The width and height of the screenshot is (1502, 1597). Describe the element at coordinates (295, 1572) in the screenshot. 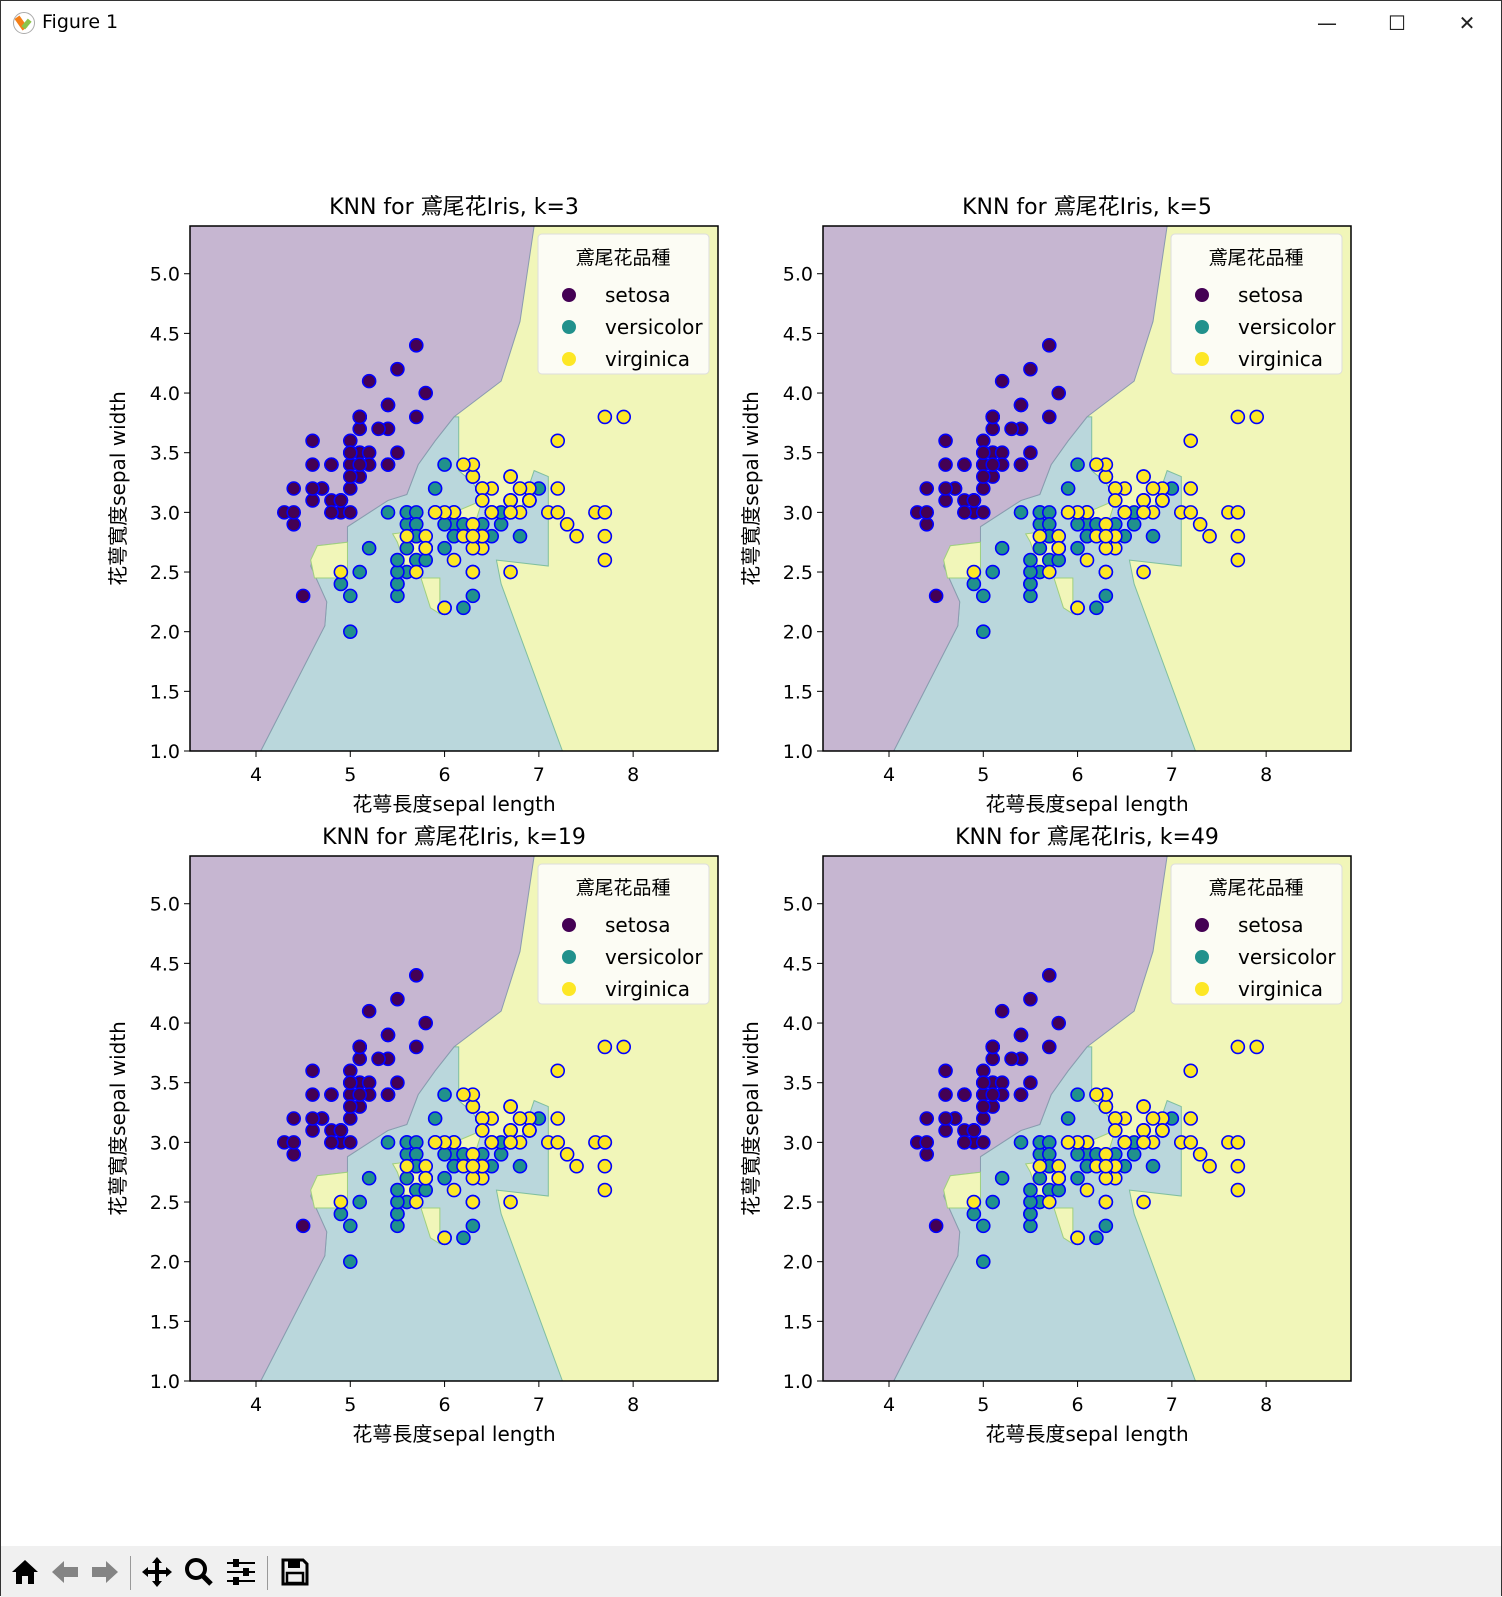

I see `save-button` at that location.